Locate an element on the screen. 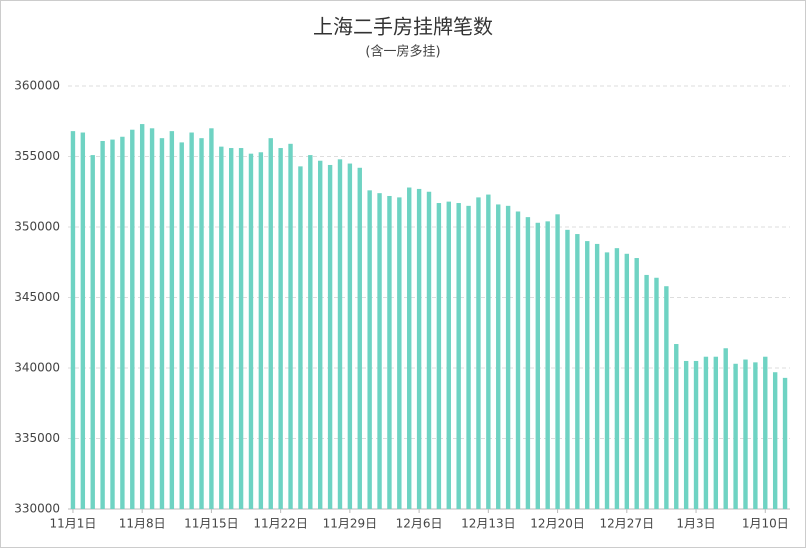 The image size is (806, 548). x-tick-label: 12月6日 is located at coordinates (419, 524).